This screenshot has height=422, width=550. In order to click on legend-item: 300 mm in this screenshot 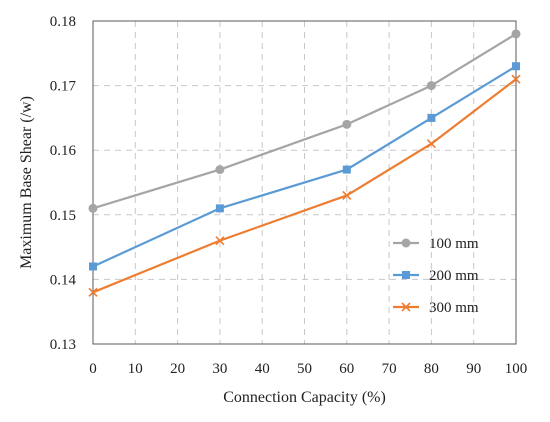, I will do `click(436, 308)`.